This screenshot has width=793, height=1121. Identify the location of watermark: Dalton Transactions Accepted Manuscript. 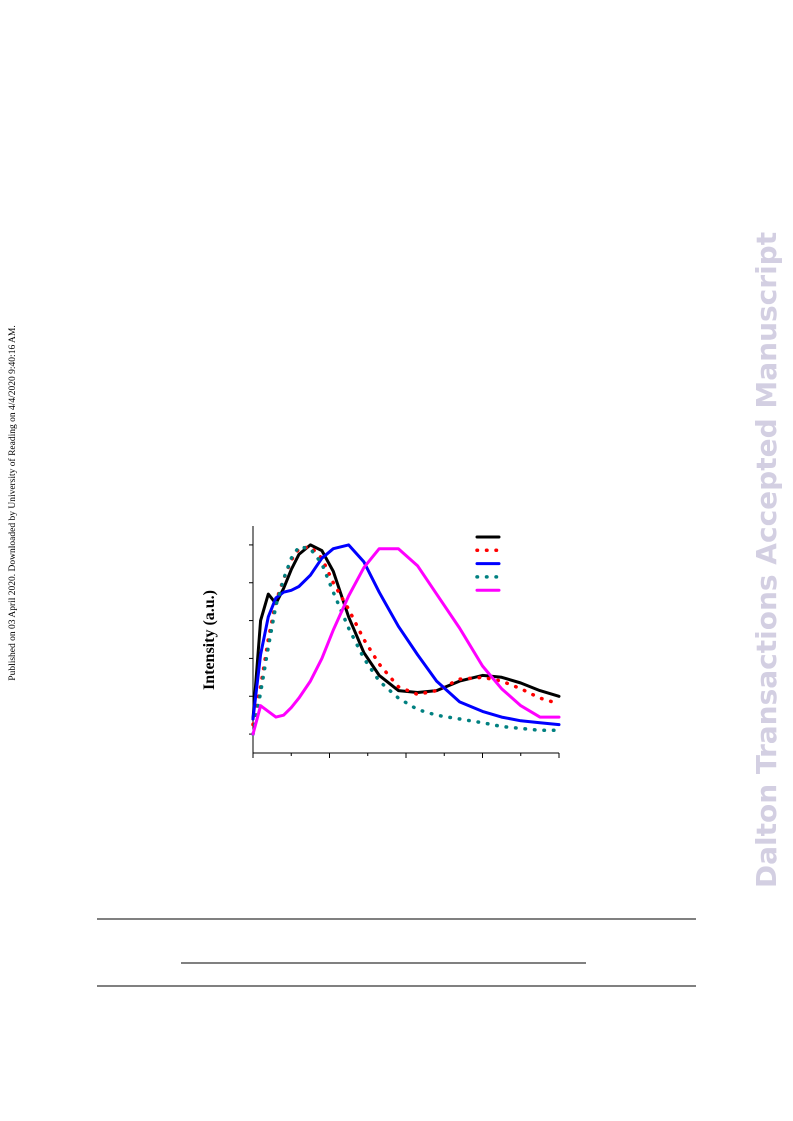
(766, 560).